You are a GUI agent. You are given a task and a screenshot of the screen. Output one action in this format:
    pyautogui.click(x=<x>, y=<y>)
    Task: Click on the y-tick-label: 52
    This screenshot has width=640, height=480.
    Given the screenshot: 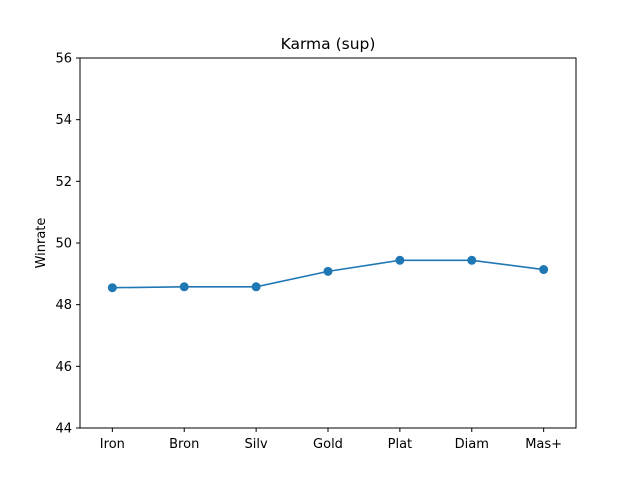 What is the action you would take?
    pyautogui.click(x=63, y=182)
    